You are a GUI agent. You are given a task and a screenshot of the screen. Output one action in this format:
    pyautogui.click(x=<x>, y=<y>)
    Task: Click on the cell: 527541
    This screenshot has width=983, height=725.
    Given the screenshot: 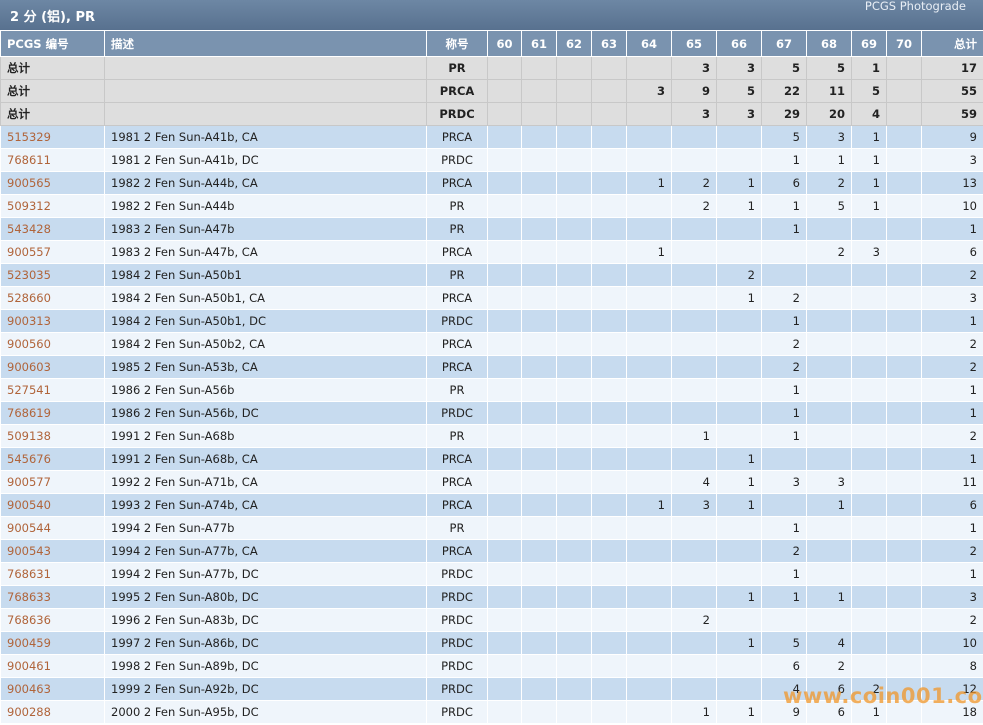 What is the action you would take?
    pyautogui.click(x=52, y=390)
    